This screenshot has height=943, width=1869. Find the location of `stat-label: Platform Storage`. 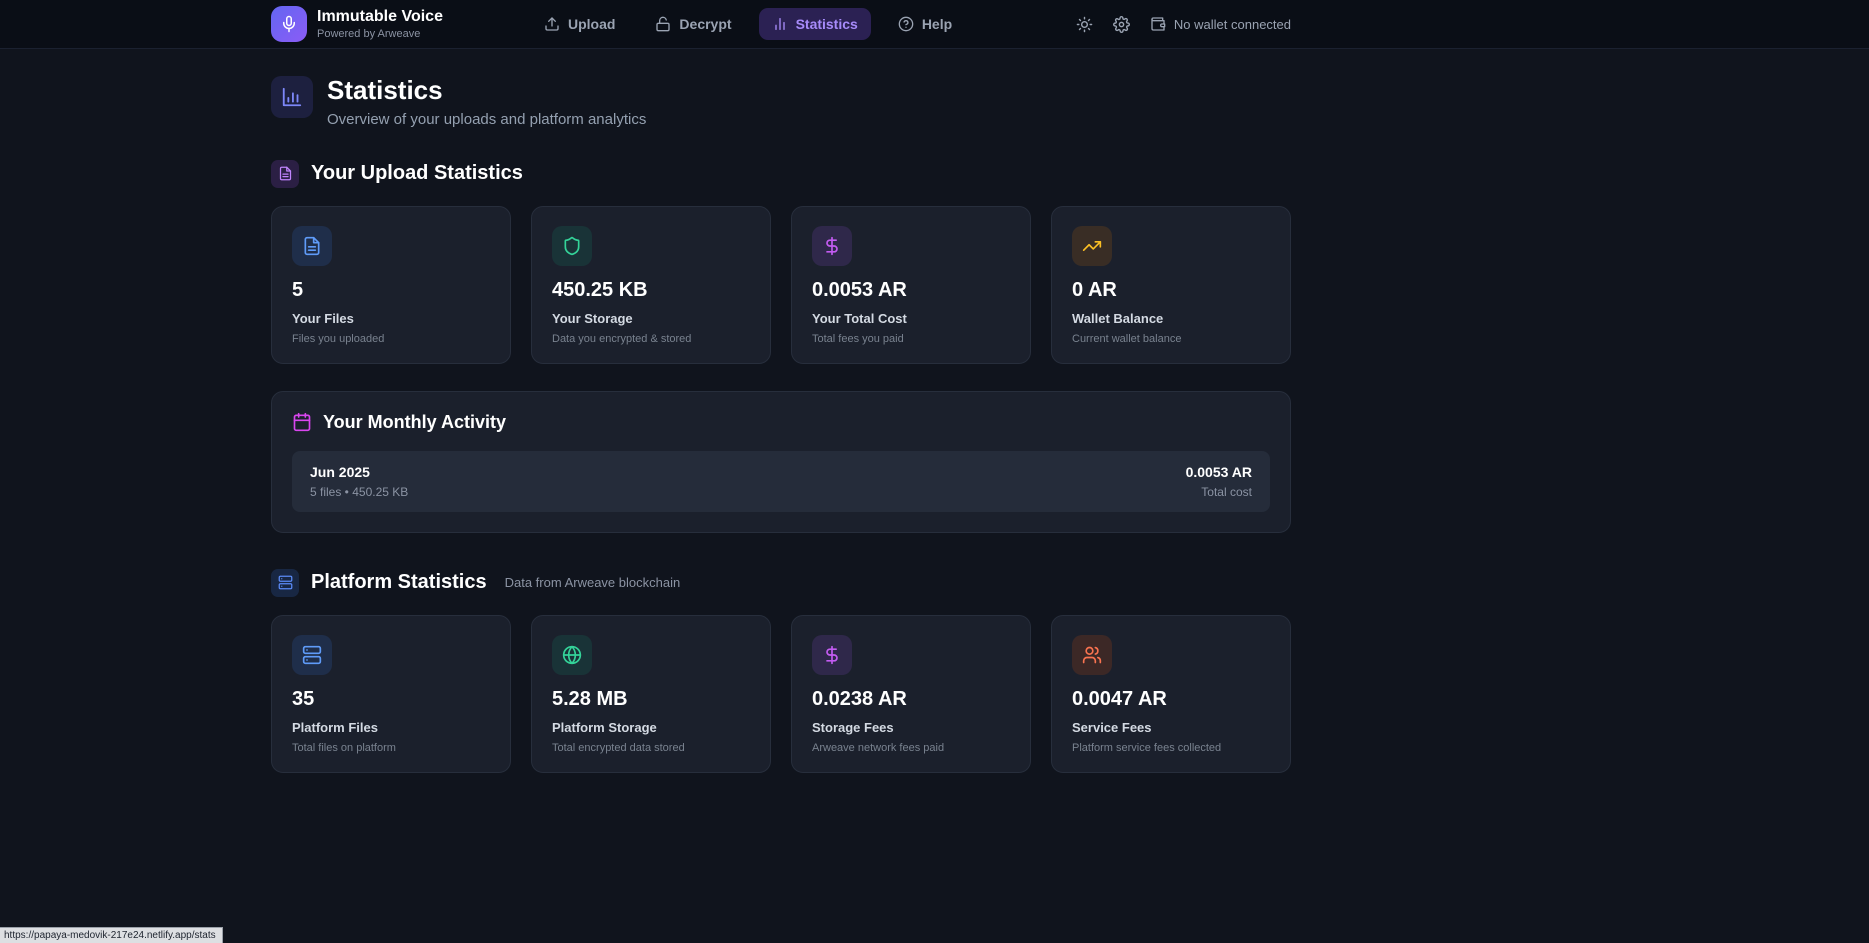

stat-label: Platform Storage is located at coordinates (604, 727).